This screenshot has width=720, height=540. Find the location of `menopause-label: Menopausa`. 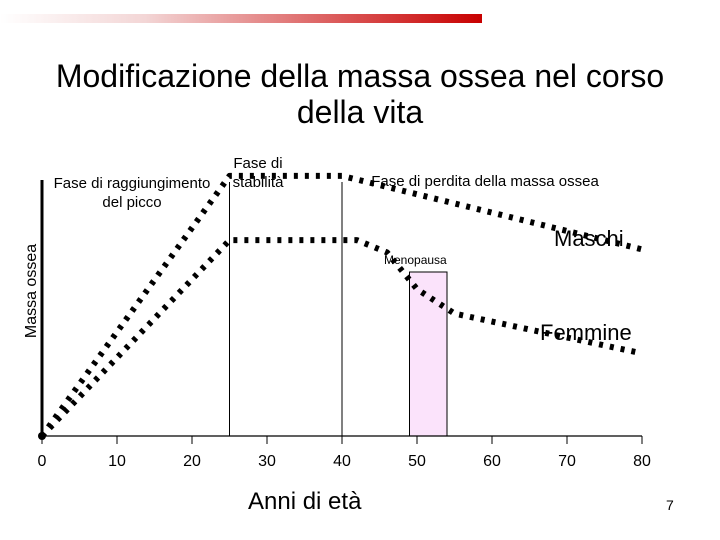

menopause-label: Menopausa is located at coordinates (415, 260).